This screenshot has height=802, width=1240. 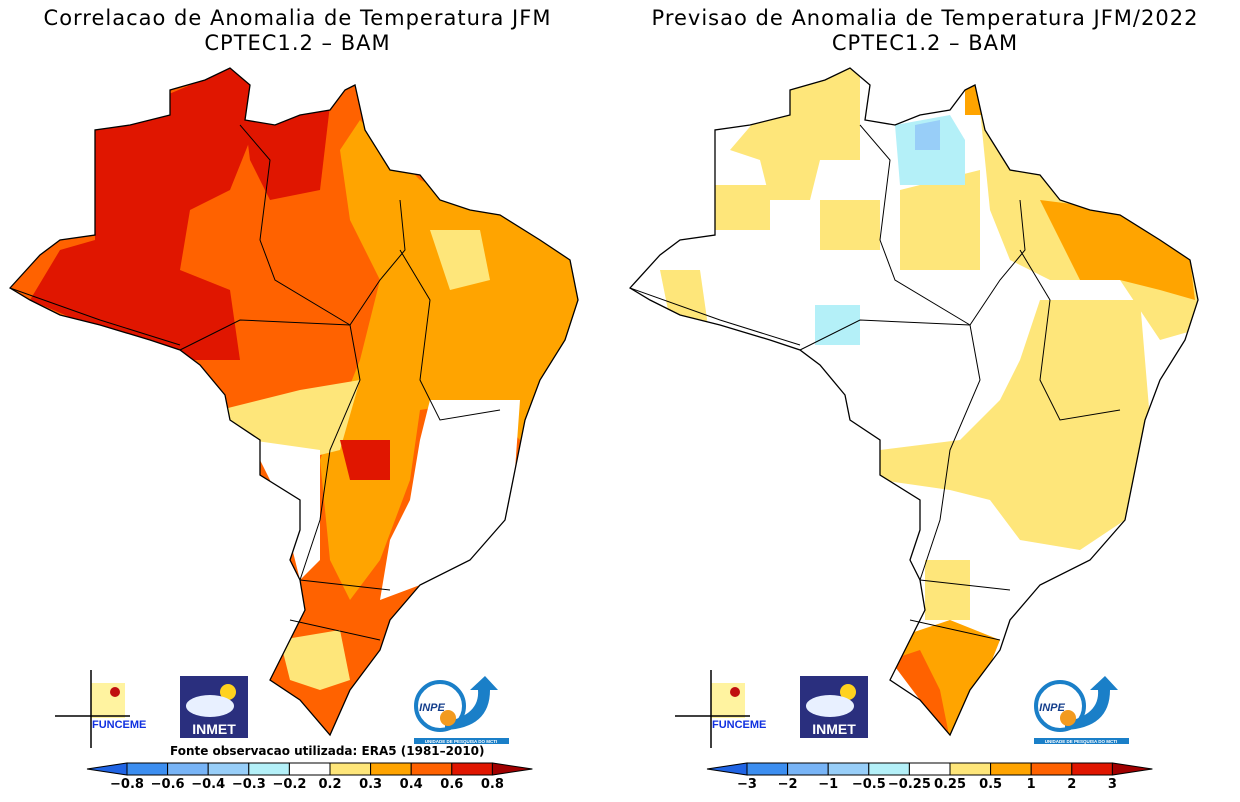 I want to click on colorbar-label: 0.8, so click(x=492, y=784).